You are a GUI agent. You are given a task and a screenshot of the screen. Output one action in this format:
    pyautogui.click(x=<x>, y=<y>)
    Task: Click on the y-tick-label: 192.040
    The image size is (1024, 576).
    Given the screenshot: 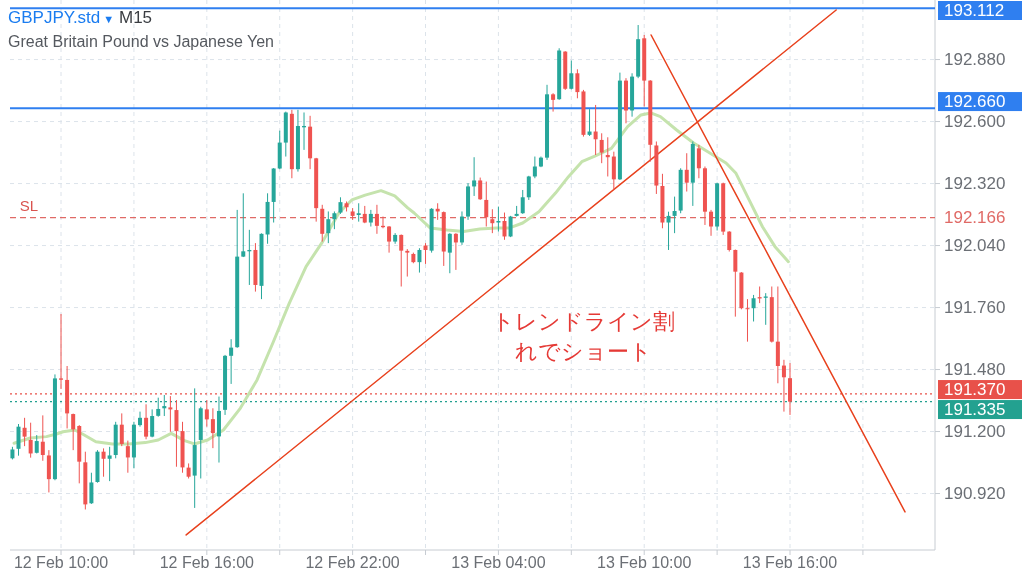 What is the action you would take?
    pyautogui.click(x=975, y=246)
    